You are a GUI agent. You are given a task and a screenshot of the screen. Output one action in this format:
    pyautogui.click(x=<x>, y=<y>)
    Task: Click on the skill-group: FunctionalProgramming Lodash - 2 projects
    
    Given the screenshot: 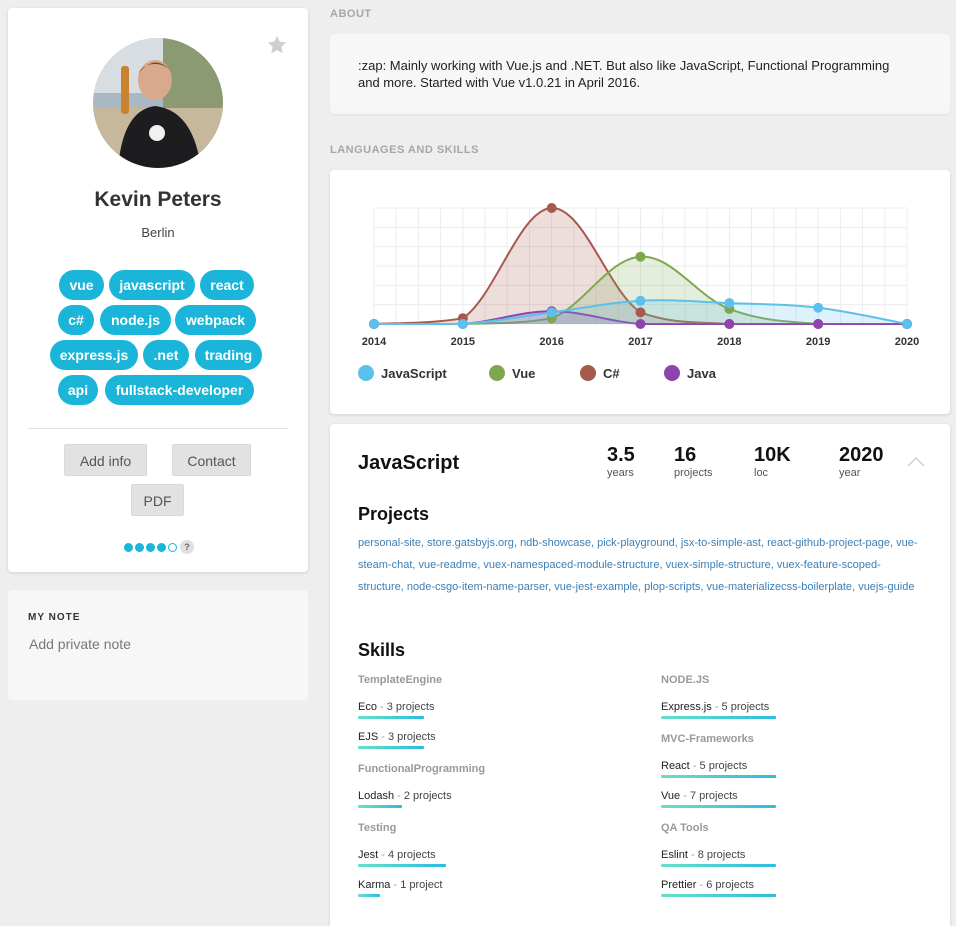 What is the action you would take?
    pyautogui.click(x=483, y=785)
    